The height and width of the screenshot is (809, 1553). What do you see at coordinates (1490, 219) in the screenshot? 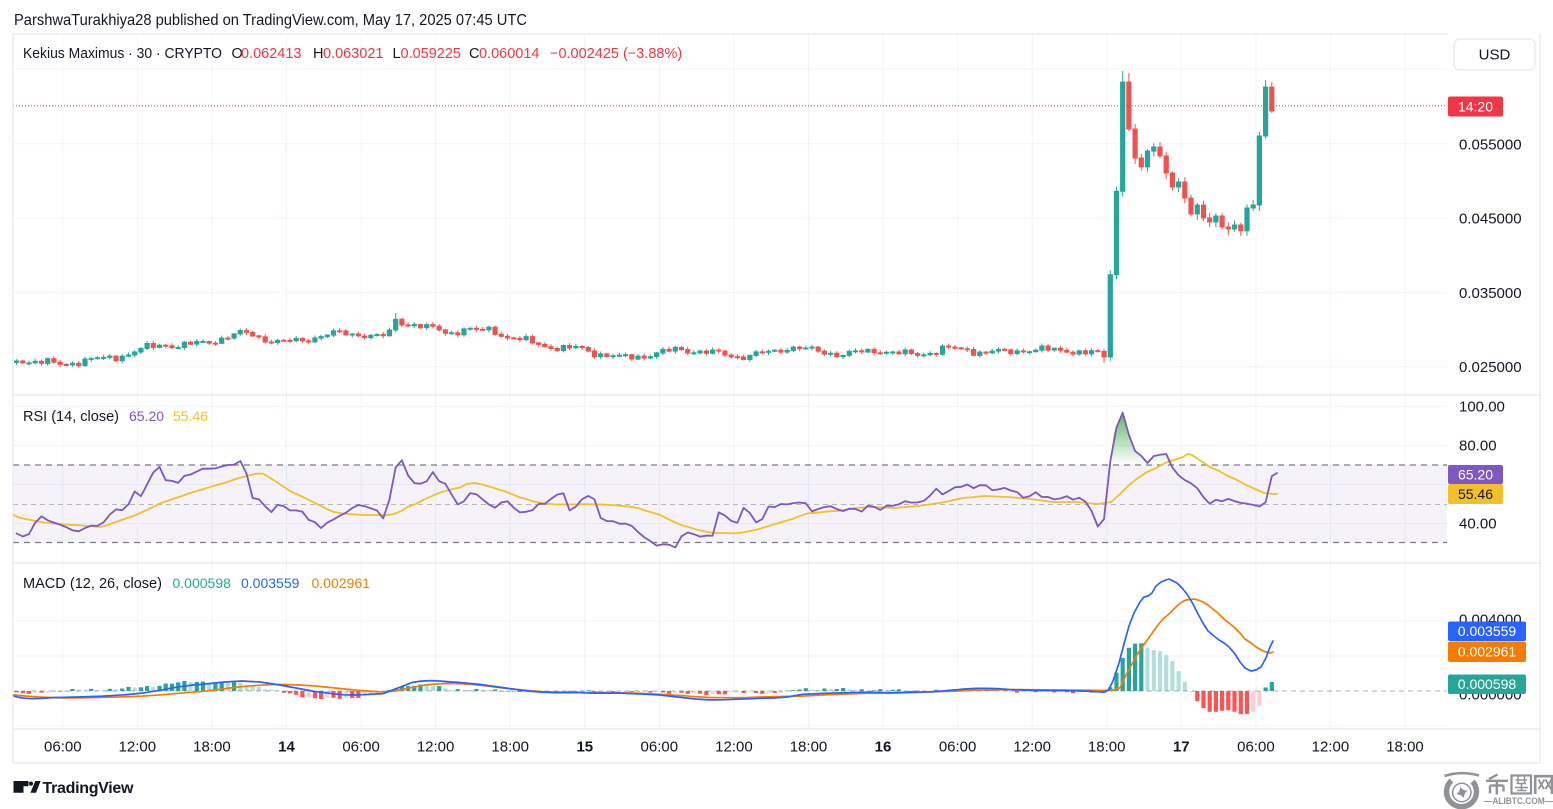
I see `svg-text: 0.045000` at bounding box center [1490, 219].